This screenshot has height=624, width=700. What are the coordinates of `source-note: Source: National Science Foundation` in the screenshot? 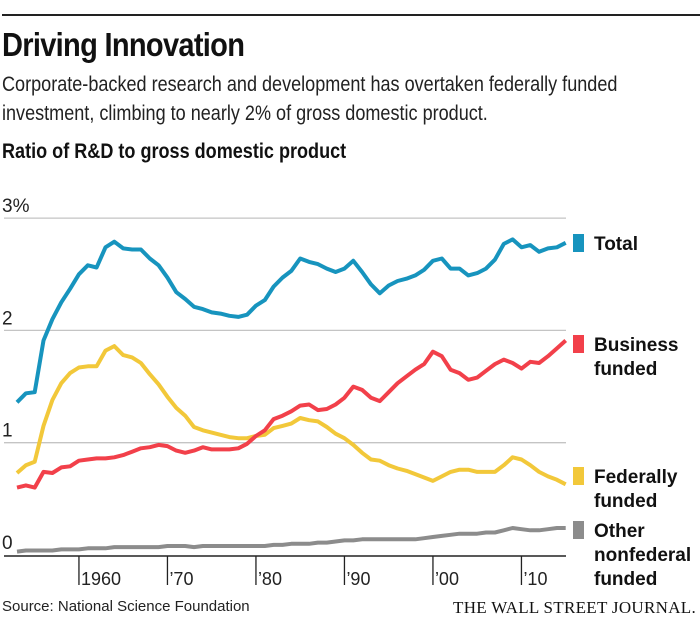 It's located at (126, 606).